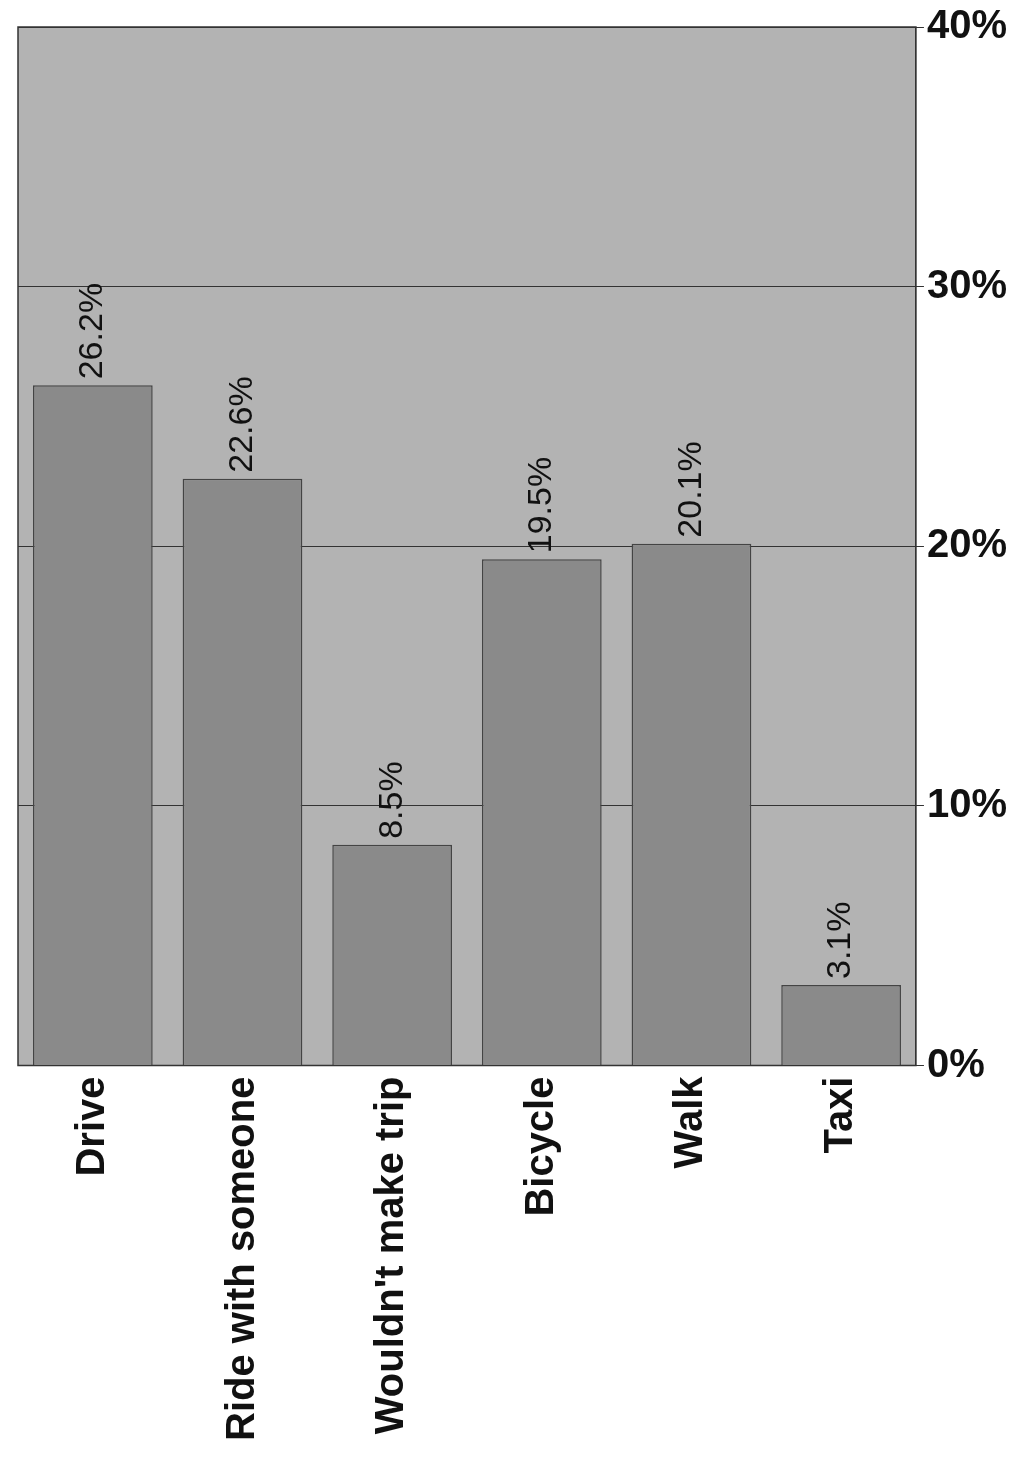 Image resolution: width=1016 pixels, height=1464 pixels. What do you see at coordinates (838, 940) in the screenshot?
I see `data-label: 3.1%` at bounding box center [838, 940].